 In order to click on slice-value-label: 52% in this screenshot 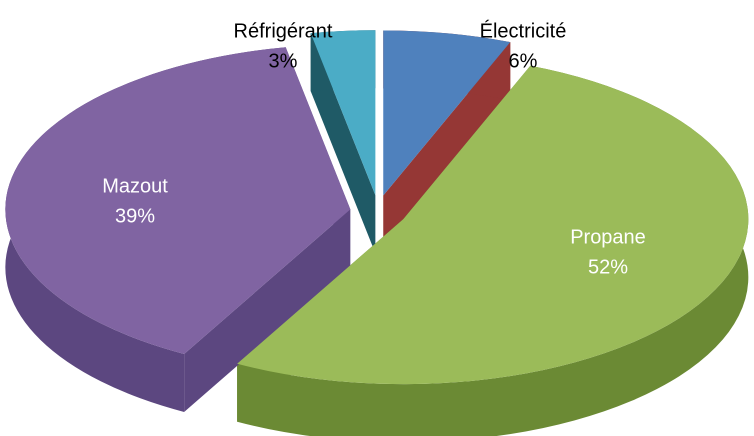, I will do `click(608, 267)`.